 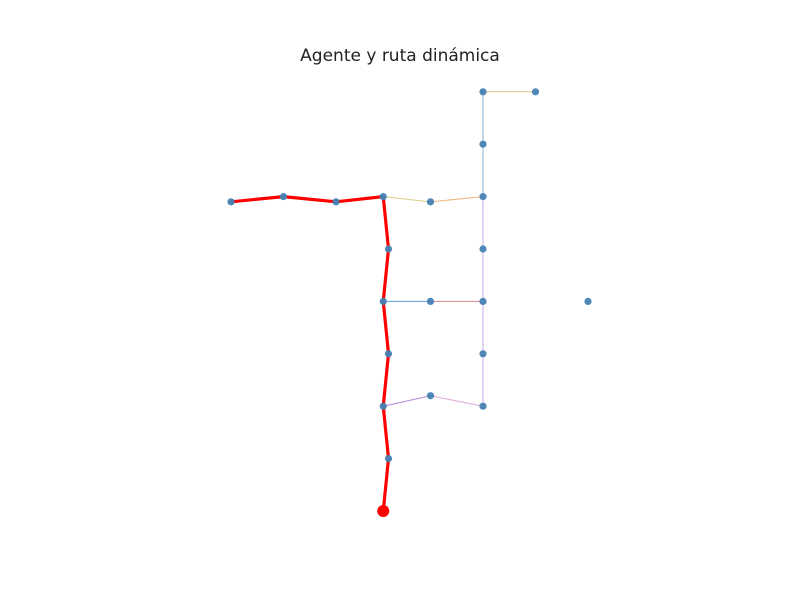 I want to click on edges-layer, so click(x=459, y=249).